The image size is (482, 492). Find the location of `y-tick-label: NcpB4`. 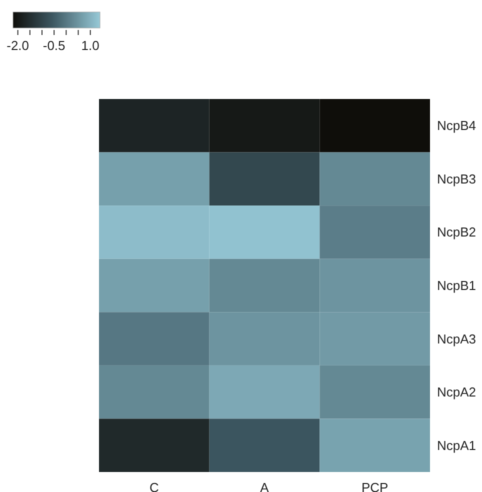

y-tick-label: NcpB4 is located at coordinates (456, 126).